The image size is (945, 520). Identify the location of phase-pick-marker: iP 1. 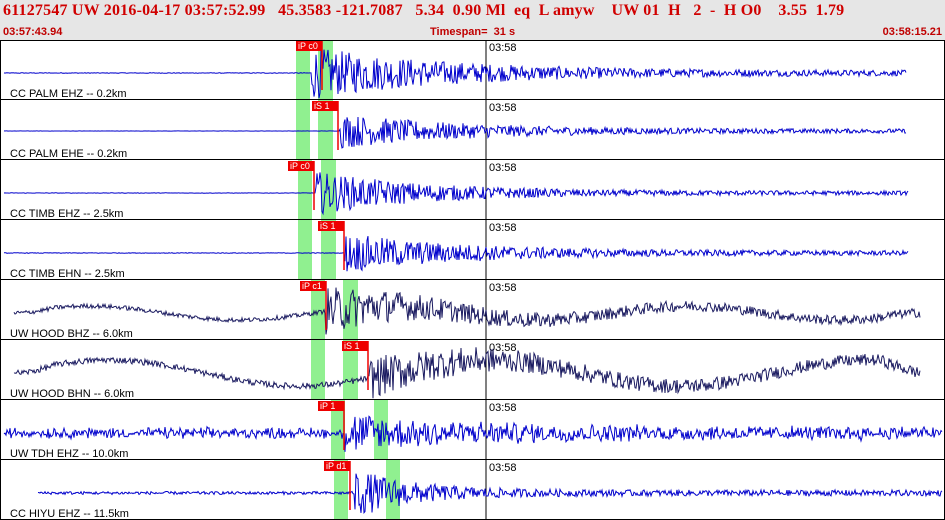
(331, 425).